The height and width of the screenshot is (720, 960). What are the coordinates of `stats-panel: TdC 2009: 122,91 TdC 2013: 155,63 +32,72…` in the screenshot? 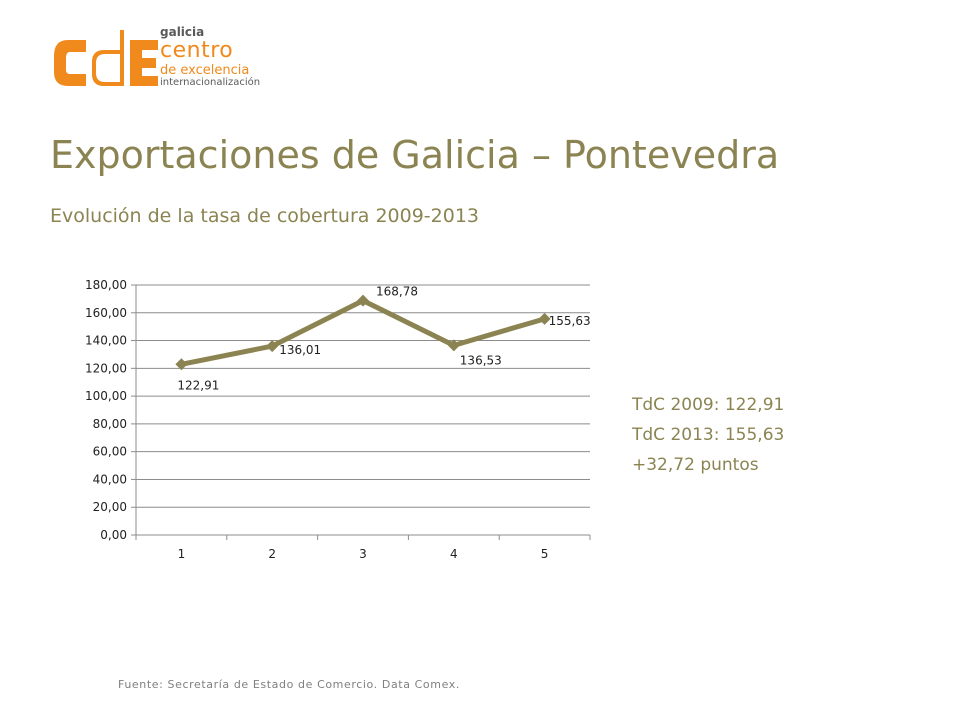 It's located at (708, 435).